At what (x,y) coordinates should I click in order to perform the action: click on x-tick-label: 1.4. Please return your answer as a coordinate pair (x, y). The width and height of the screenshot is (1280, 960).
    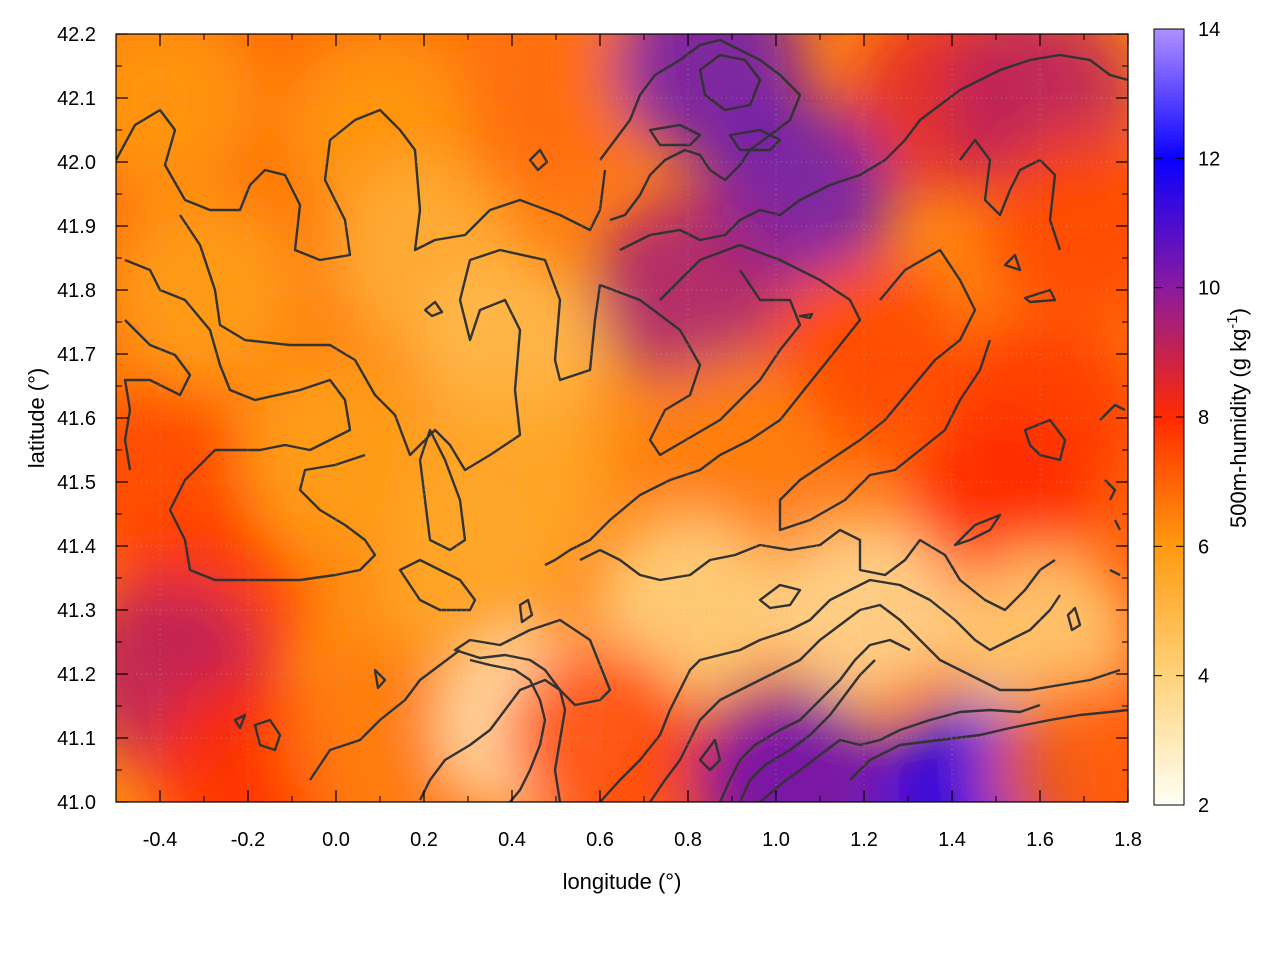
    Looking at the image, I should click on (952, 840).